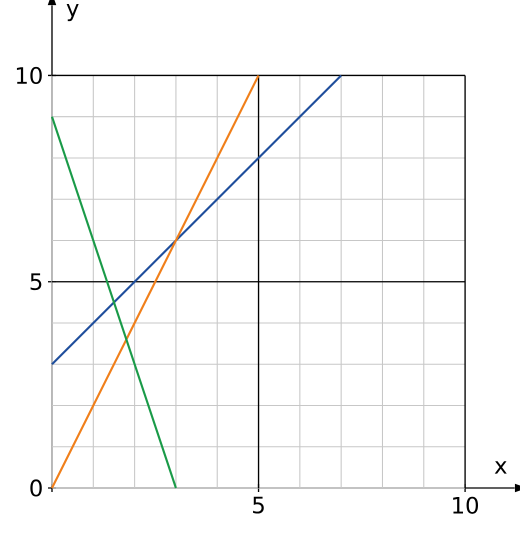  Describe the element at coordinates (36, 281) in the screenshot. I see `y-tick-label: 5` at that location.